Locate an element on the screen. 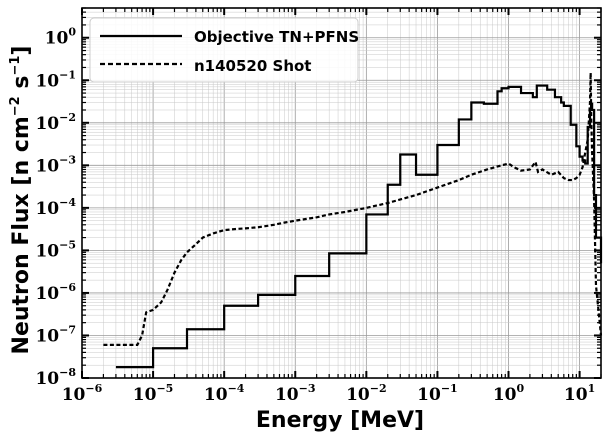 This screenshot has width=612, height=436. y-axis-label-main: Neutron Flux [n cm is located at coordinates (21, 235).